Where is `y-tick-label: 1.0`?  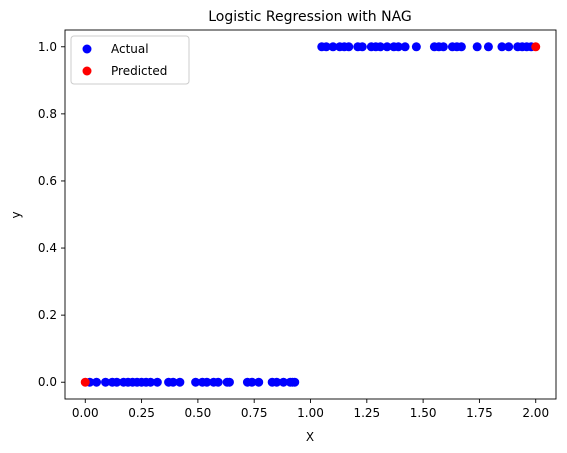 y-tick-label: 1.0 is located at coordinates (47, 47).